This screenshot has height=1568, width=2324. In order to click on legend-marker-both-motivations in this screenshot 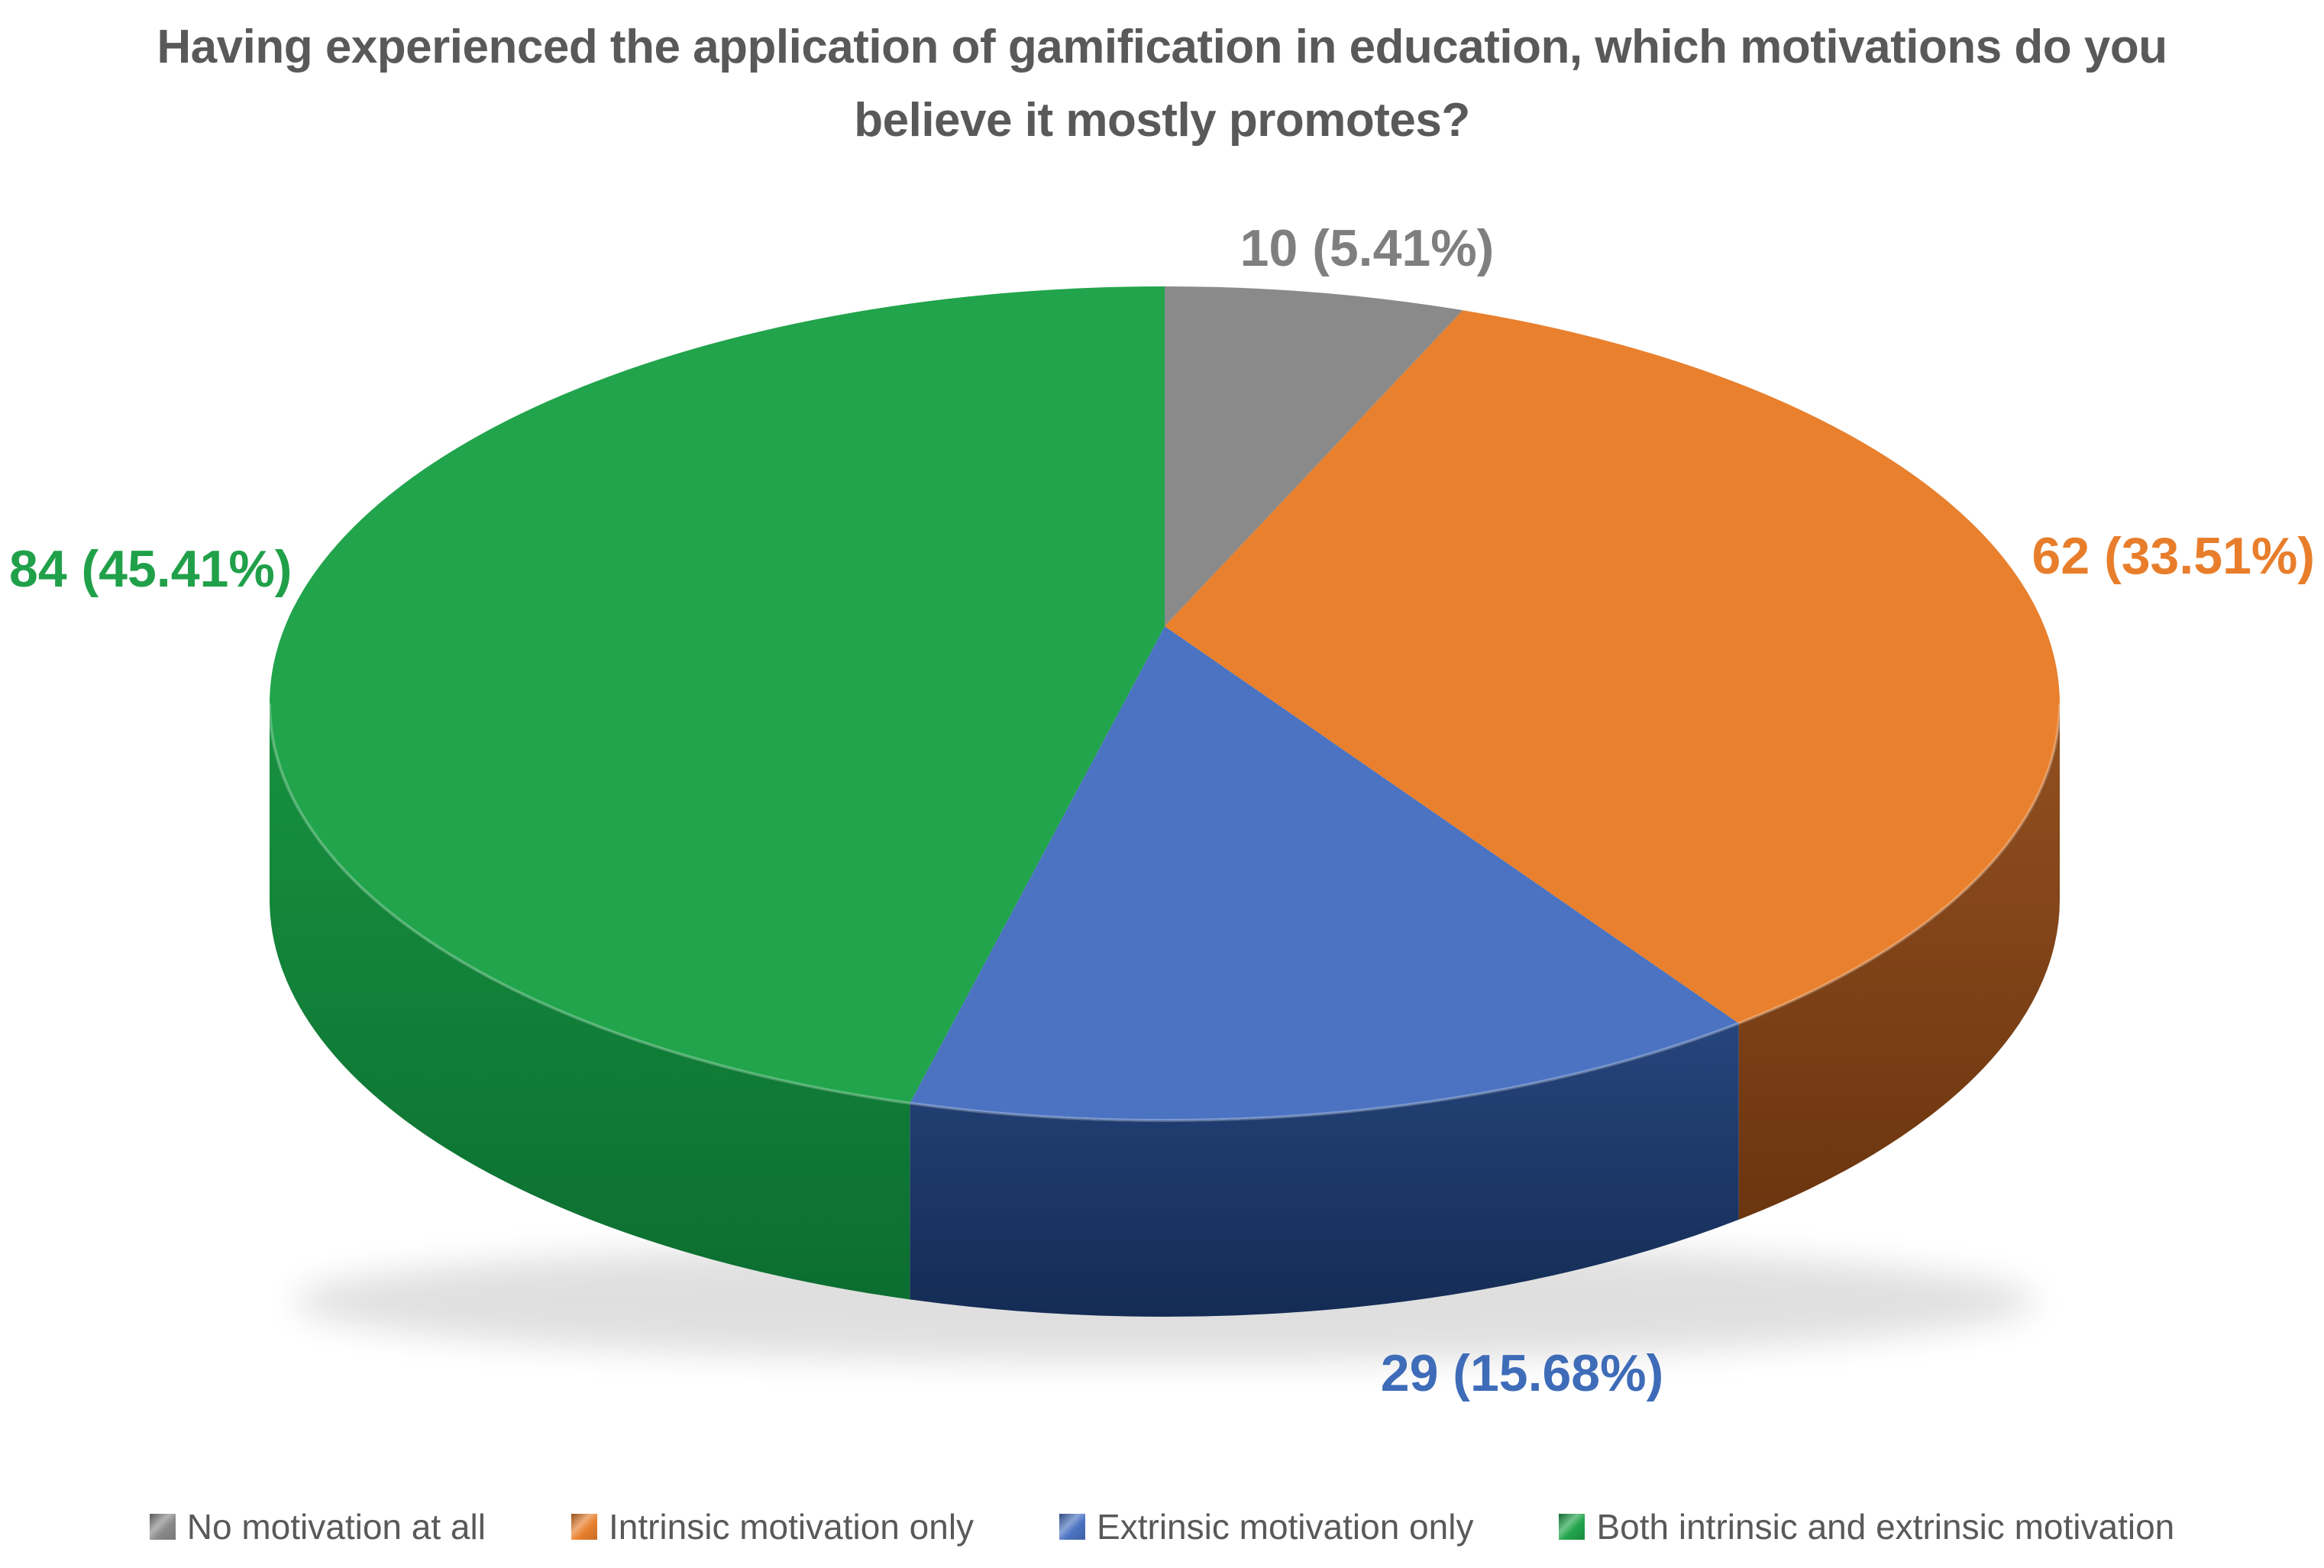, I will do `click(1572, 1527)`.